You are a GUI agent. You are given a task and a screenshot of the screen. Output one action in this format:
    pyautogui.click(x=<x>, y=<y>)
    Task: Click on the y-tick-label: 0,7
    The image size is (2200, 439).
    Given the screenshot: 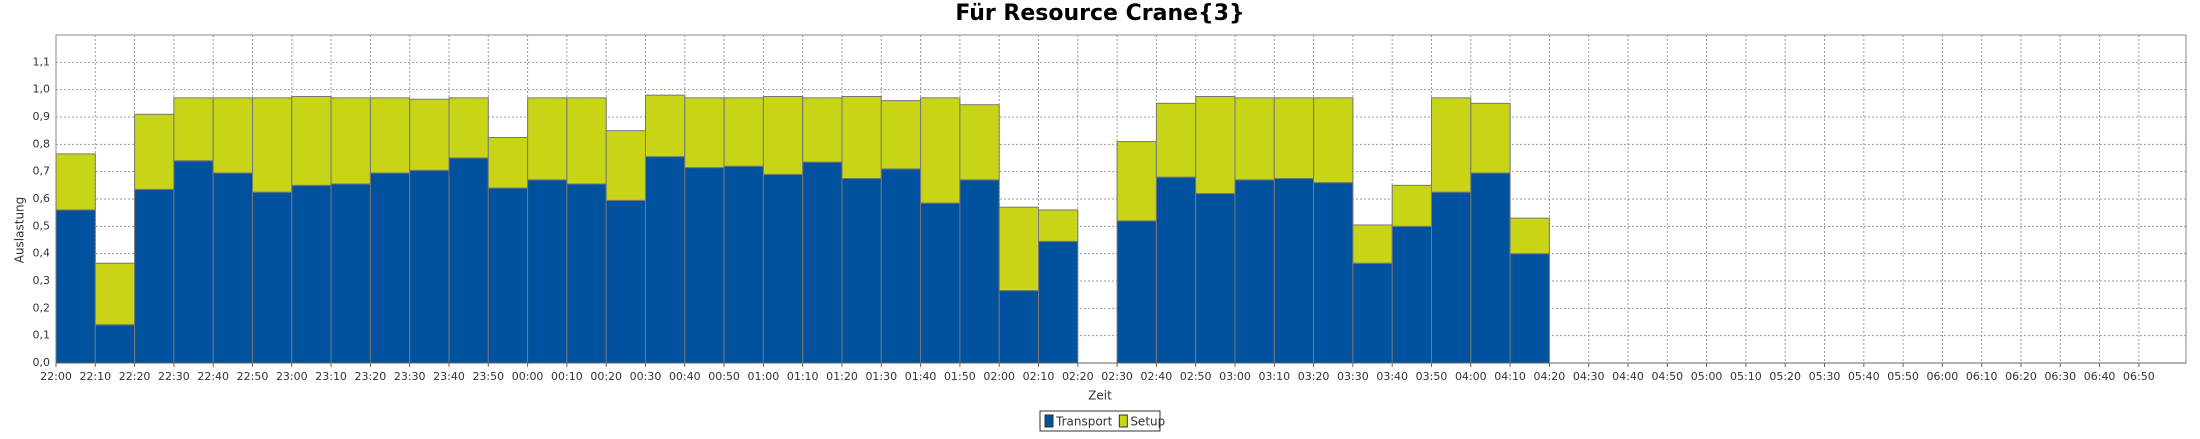 What is the action you would take?
    pyautogui.click(x=42, y=171)
    